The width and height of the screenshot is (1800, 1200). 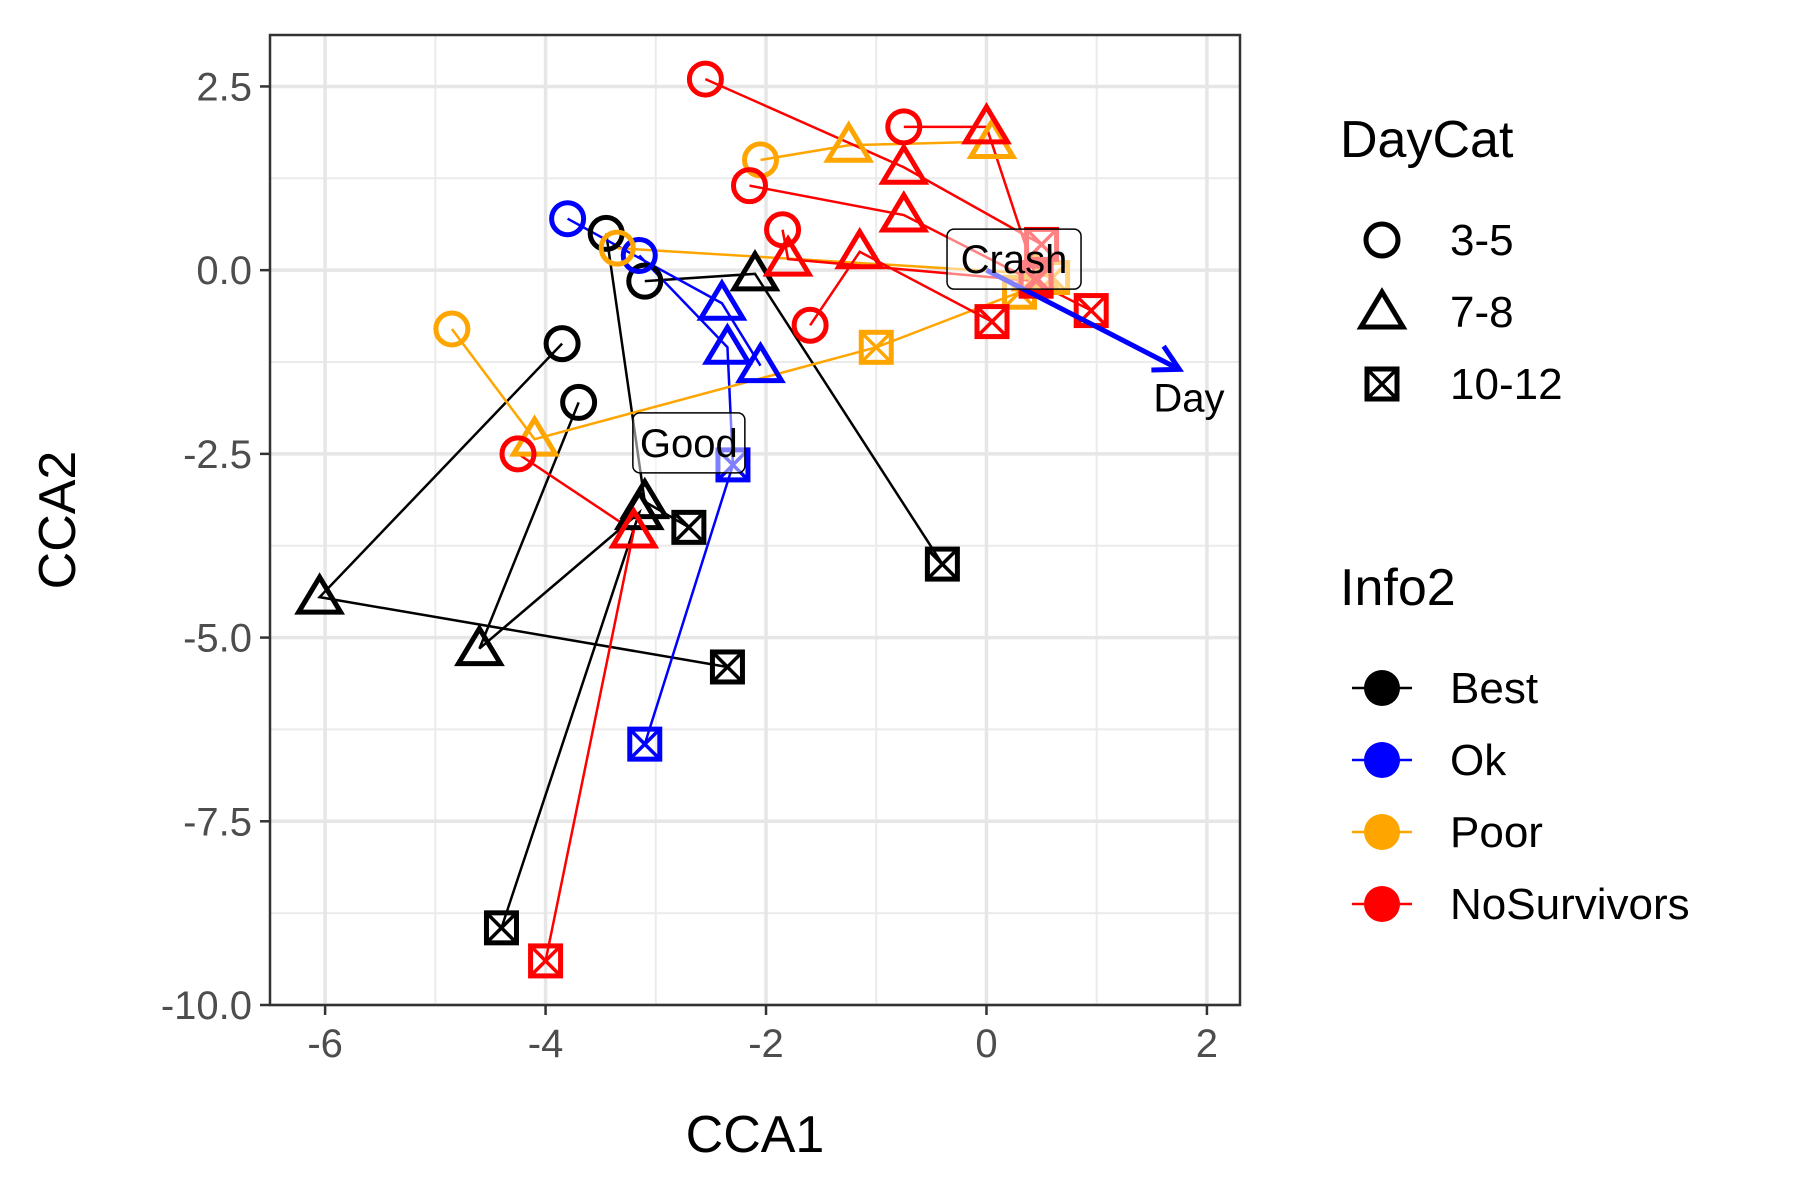 I want to click on legend-info2-entry: NoSurvivors, so click(x=1521, y=904).